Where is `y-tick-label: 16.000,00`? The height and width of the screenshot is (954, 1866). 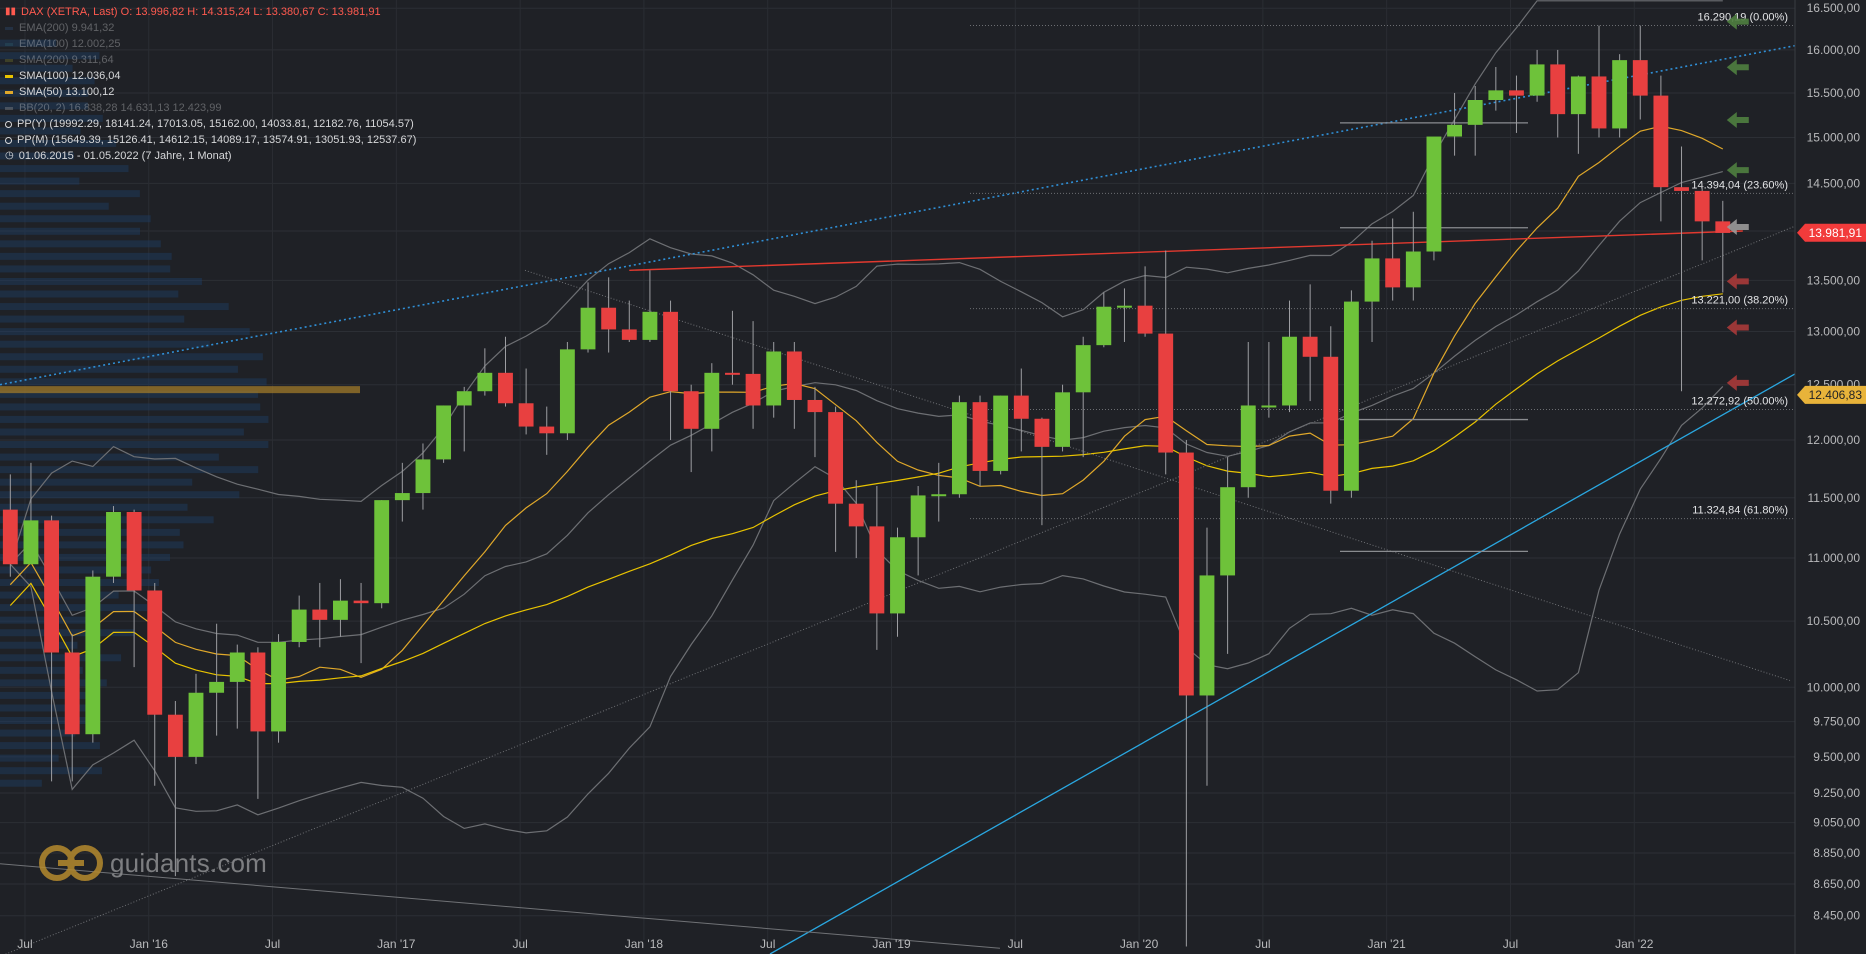
y-tick-label: 16.000,00 is located at coordinates (1834, 50).